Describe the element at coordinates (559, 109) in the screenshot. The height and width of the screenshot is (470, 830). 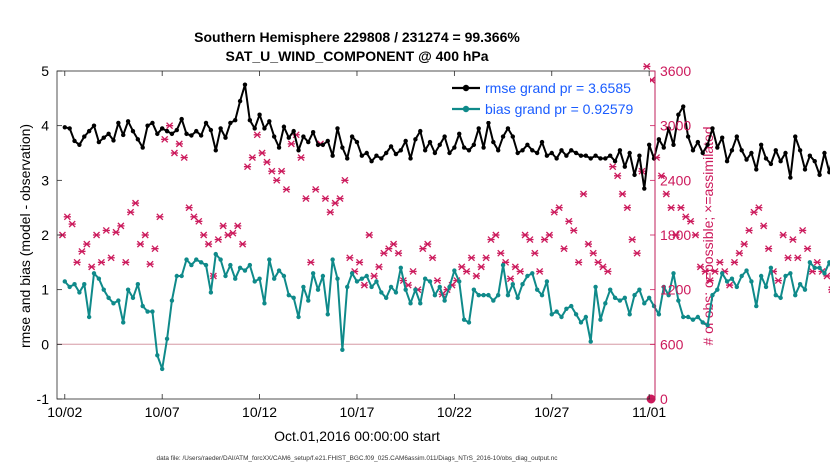
I see `legend-bias-label: bias grand pr = 0.92579` at that location.